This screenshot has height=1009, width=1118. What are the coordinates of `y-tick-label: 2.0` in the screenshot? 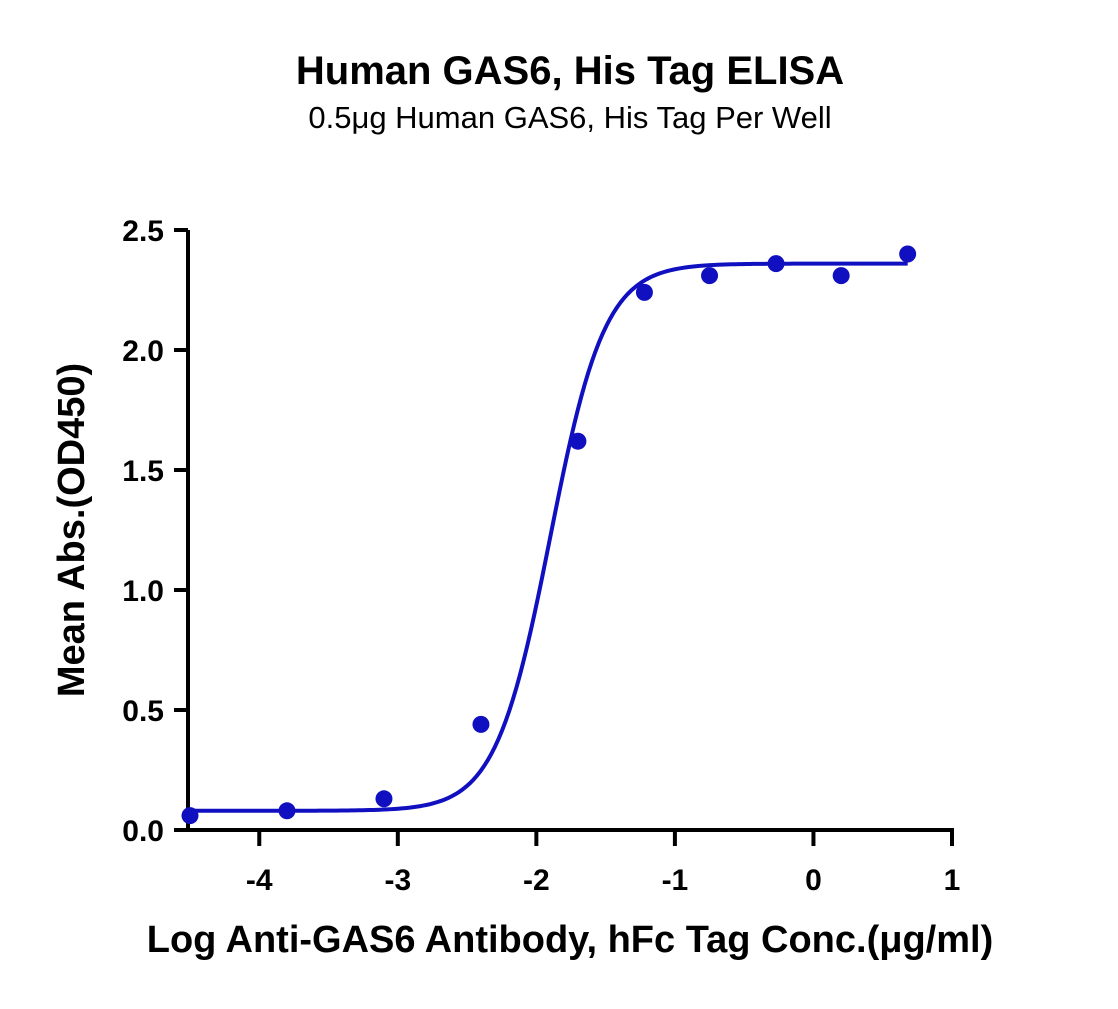 It's located at (143, 351).